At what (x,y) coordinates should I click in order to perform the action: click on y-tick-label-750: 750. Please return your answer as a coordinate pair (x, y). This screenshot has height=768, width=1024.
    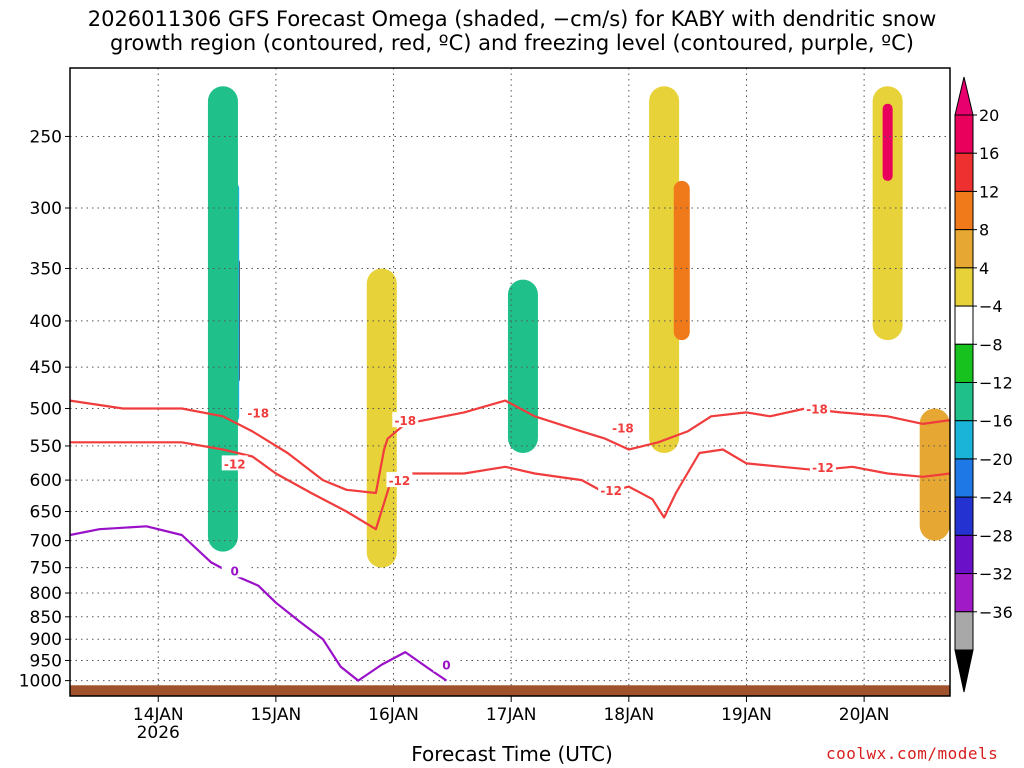
    Looking at the image, I should click on (46, 569).